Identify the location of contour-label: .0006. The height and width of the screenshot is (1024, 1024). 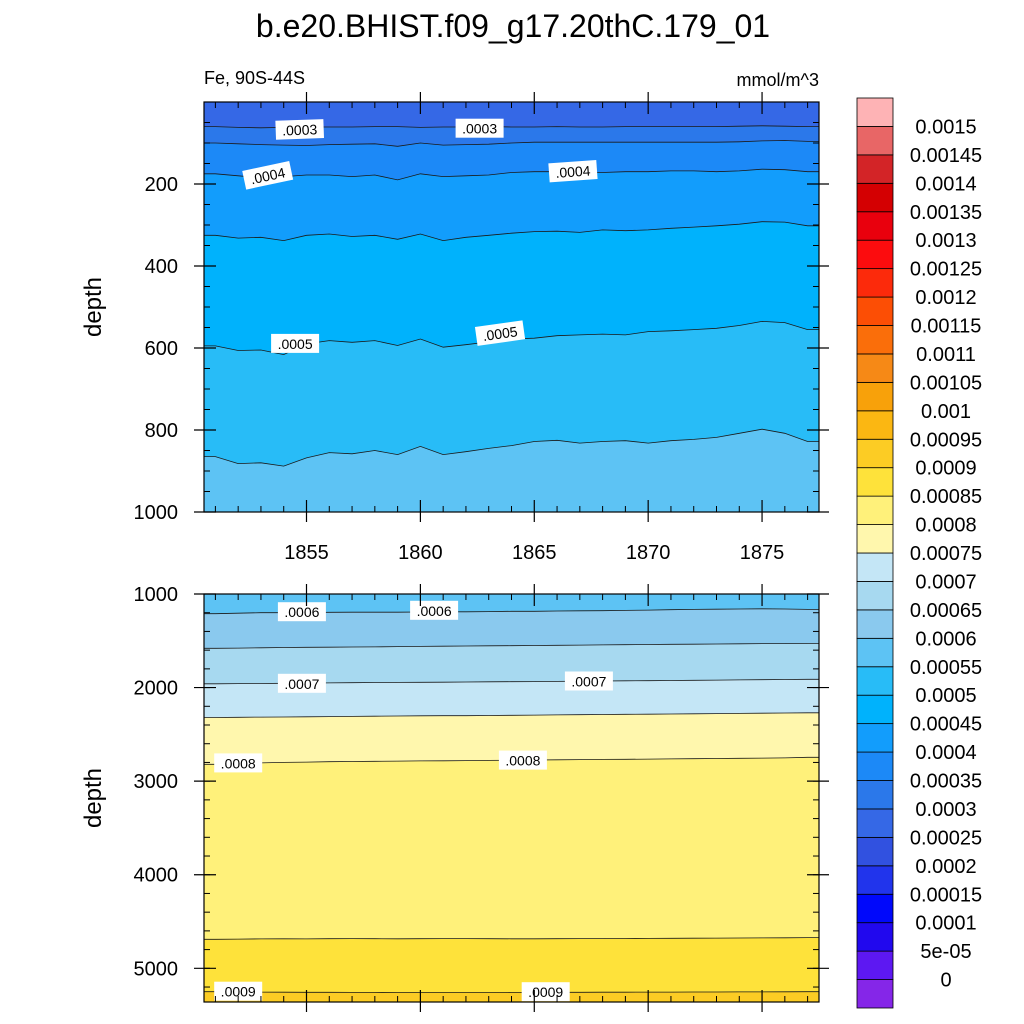
(434, 610).